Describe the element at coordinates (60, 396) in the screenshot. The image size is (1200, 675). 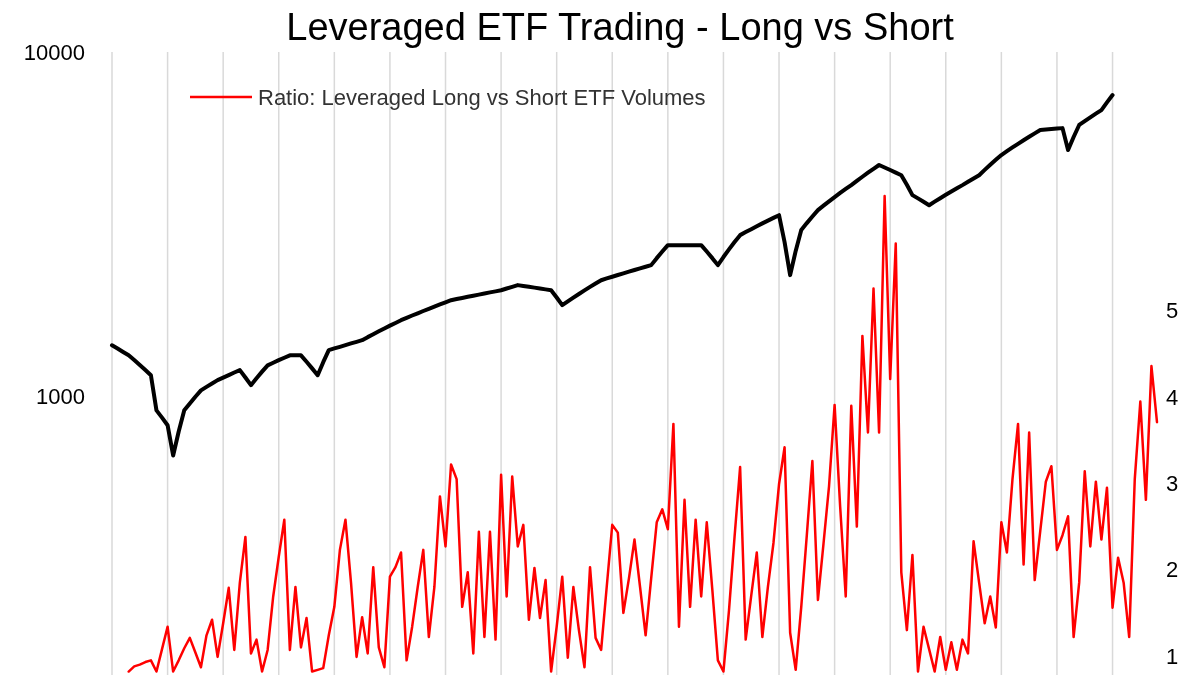
I see `y-tick-label: 1000` at that location.